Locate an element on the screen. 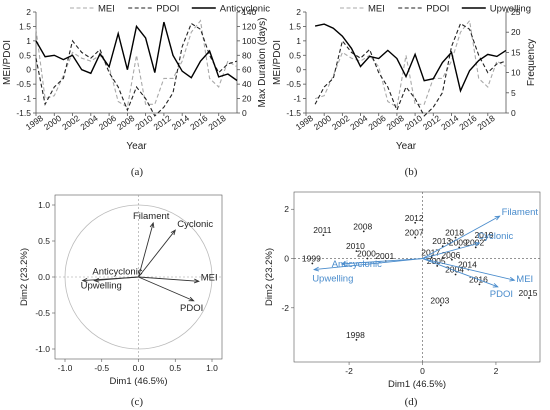 This screenshot has width=550, height=410. score-label: 2005 is located at coordinates (436, 261).